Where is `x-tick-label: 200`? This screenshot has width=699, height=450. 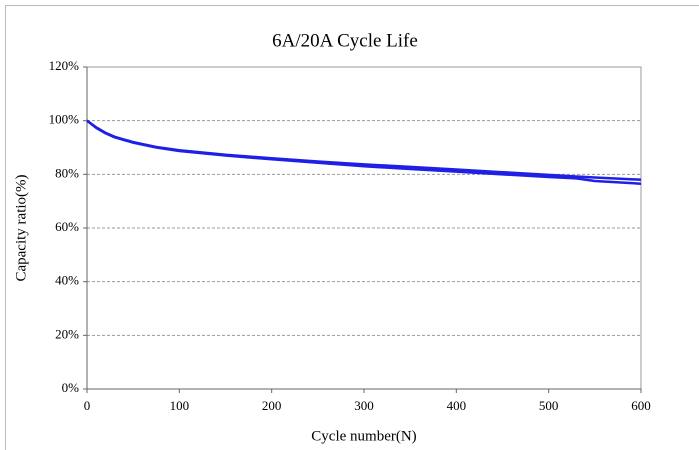 x-tick-label: 200 is located at coordinates (272, 405).